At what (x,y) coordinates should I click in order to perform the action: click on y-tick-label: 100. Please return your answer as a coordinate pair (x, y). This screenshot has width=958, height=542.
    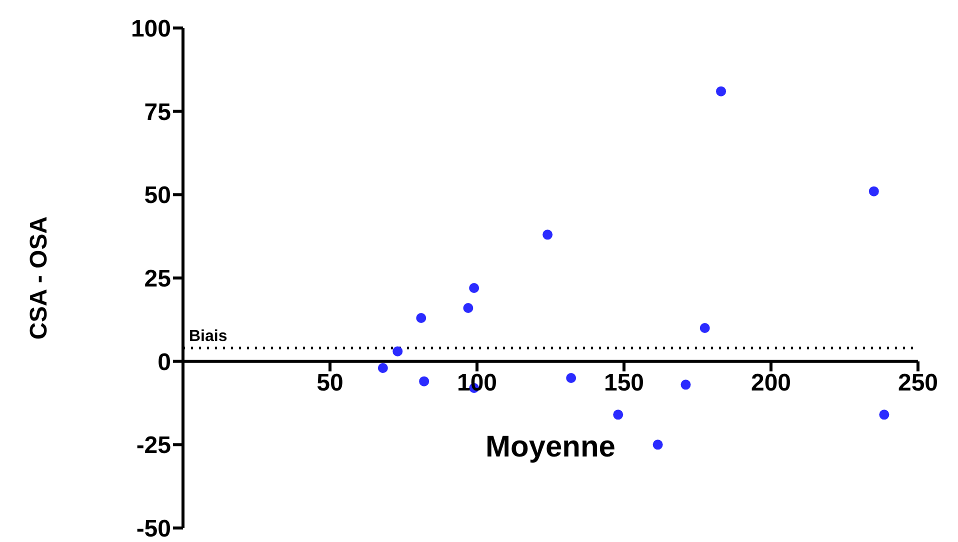
    Looking at the image, I should click on (150, 29).